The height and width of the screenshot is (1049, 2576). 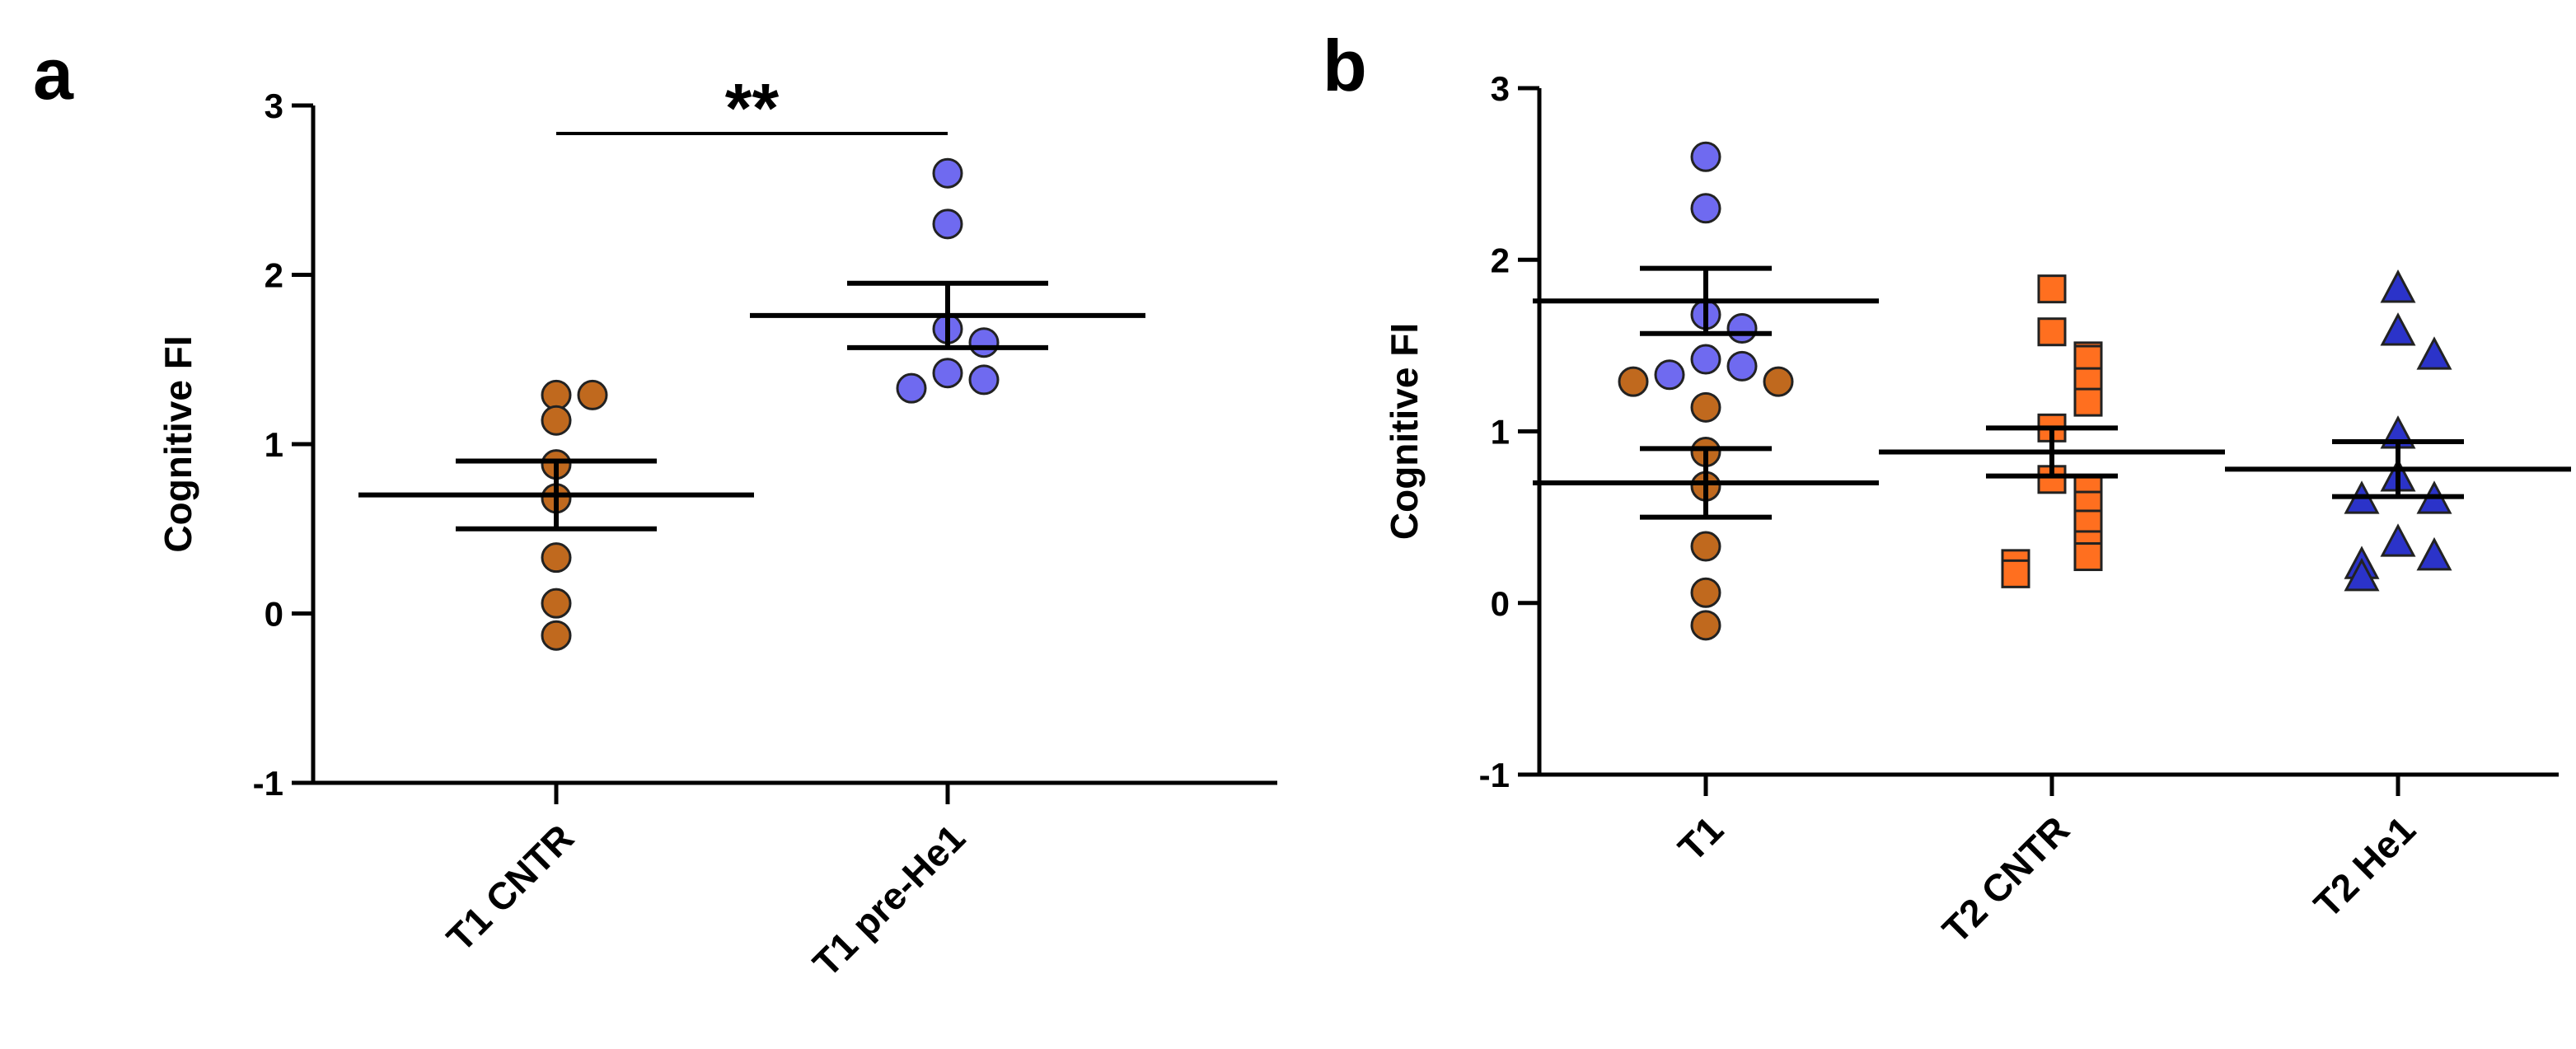 I want to click on x-tick-label: T1, so click(x=1700, y=839).